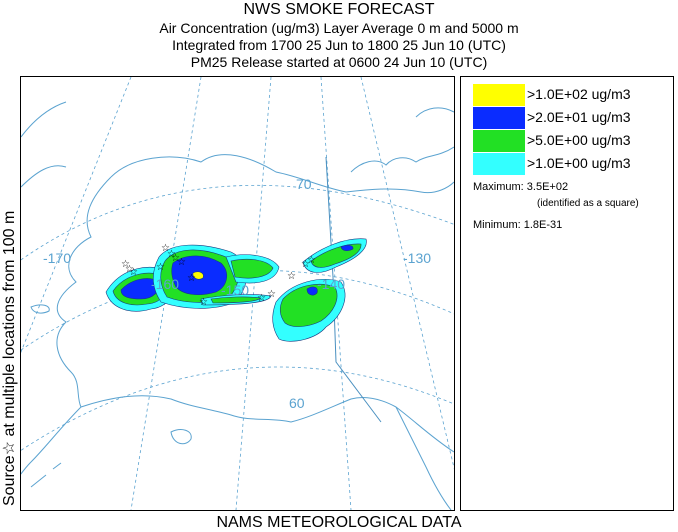 This screenshot has width=678, height=532. Describe the element at coordinates (339, 522) in the screenshot. I see `meteorological-data-footer: NAMS METEOROLOGICAL DATA` at that location.